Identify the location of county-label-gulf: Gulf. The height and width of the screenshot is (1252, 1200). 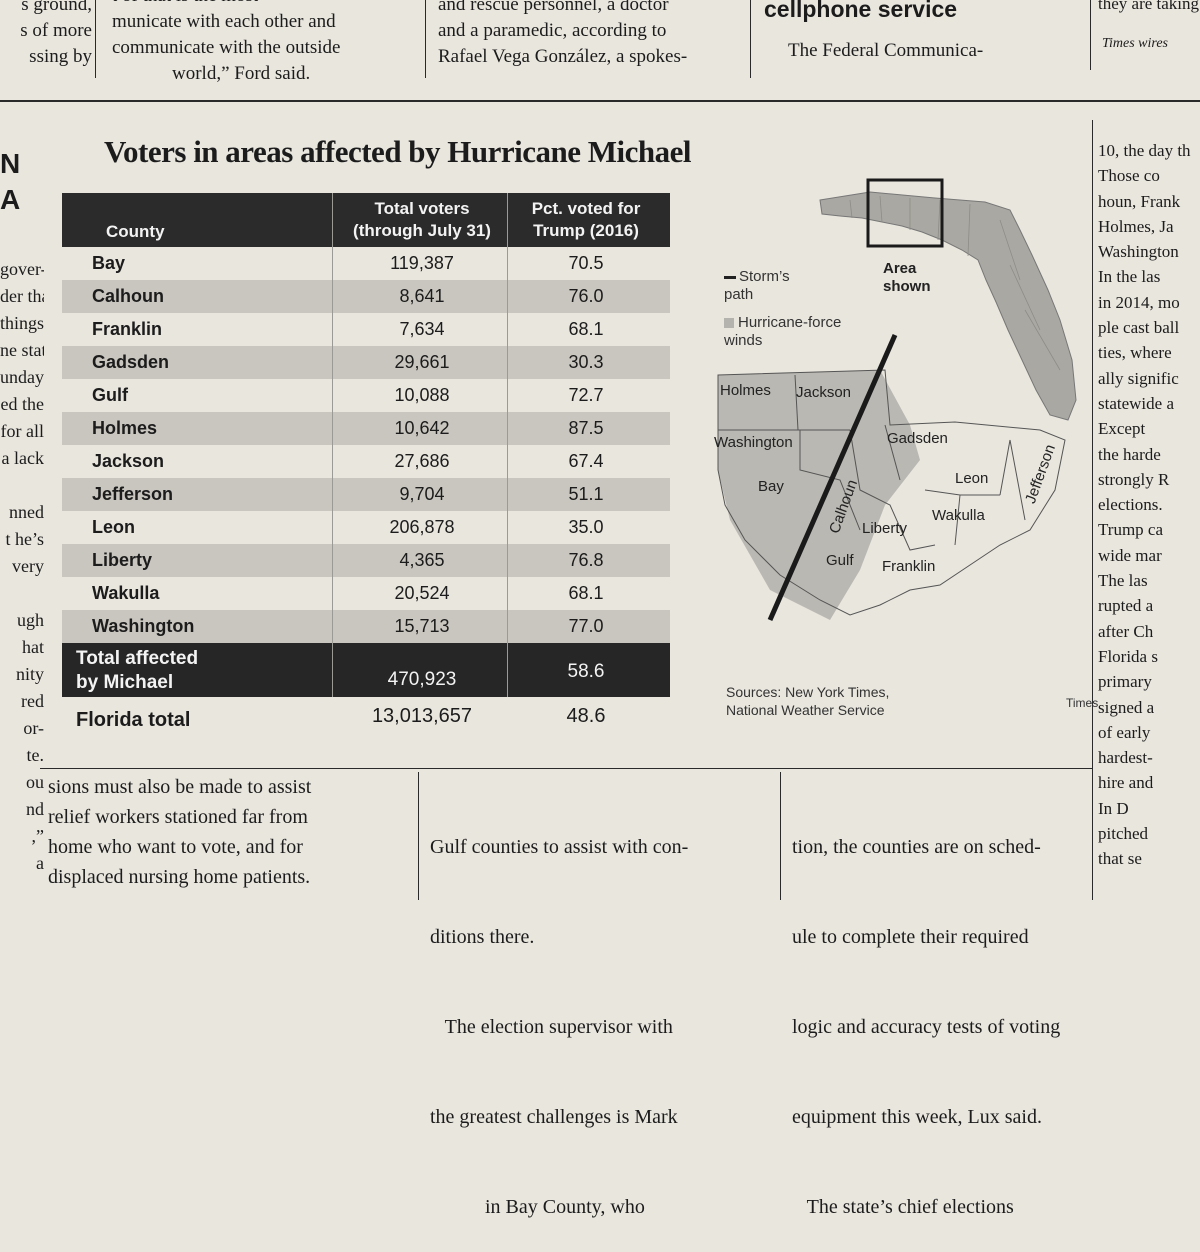
(840, 560).